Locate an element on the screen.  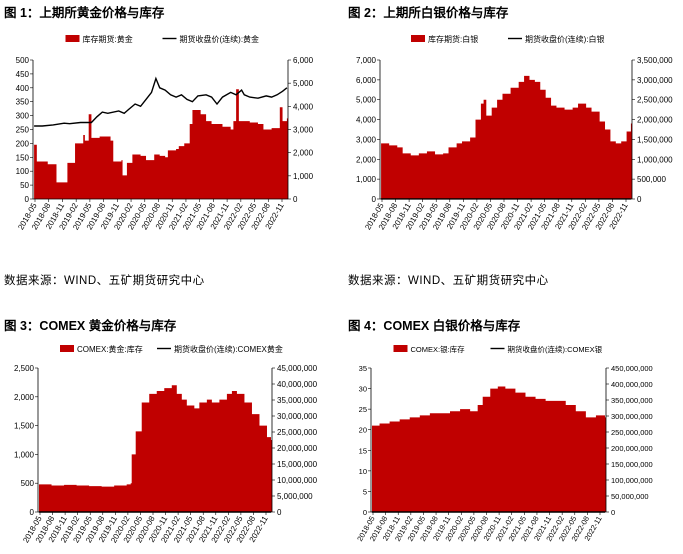
right-tick-label: 4,000 is located at coordinates (303, 106).